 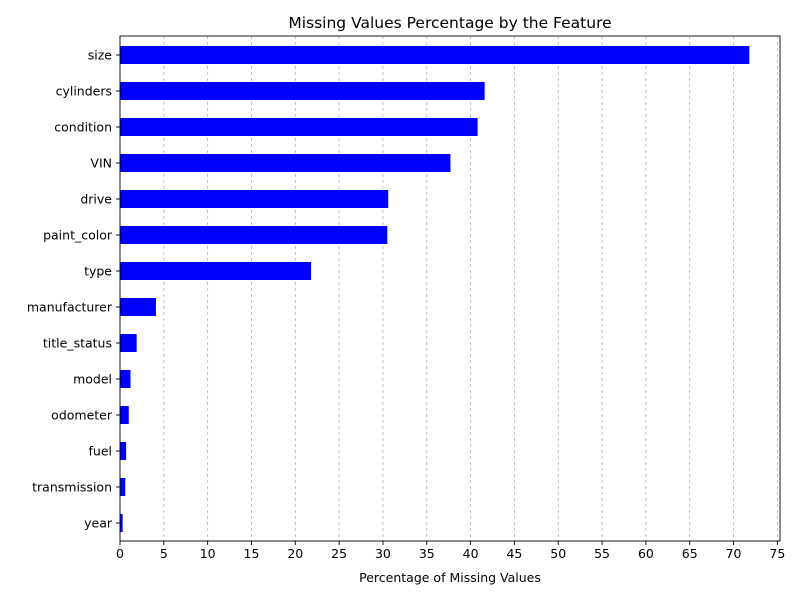 I want to click on bar-transmission, so click(x=123, y=487).